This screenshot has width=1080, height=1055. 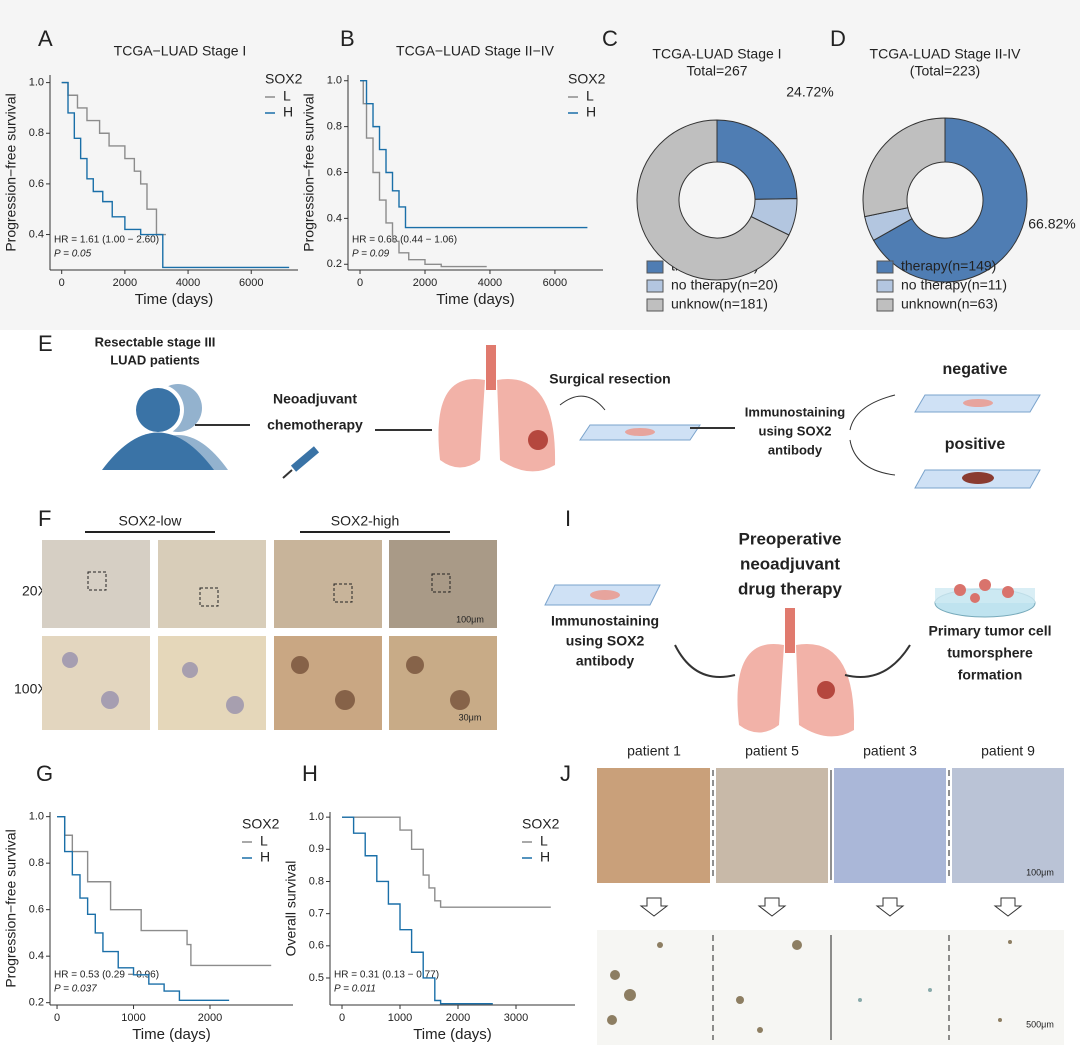 What do you see at coordinates (44, 518) in the screenshot?
I see `panel-letter: F` at bounding box center [44, 518].